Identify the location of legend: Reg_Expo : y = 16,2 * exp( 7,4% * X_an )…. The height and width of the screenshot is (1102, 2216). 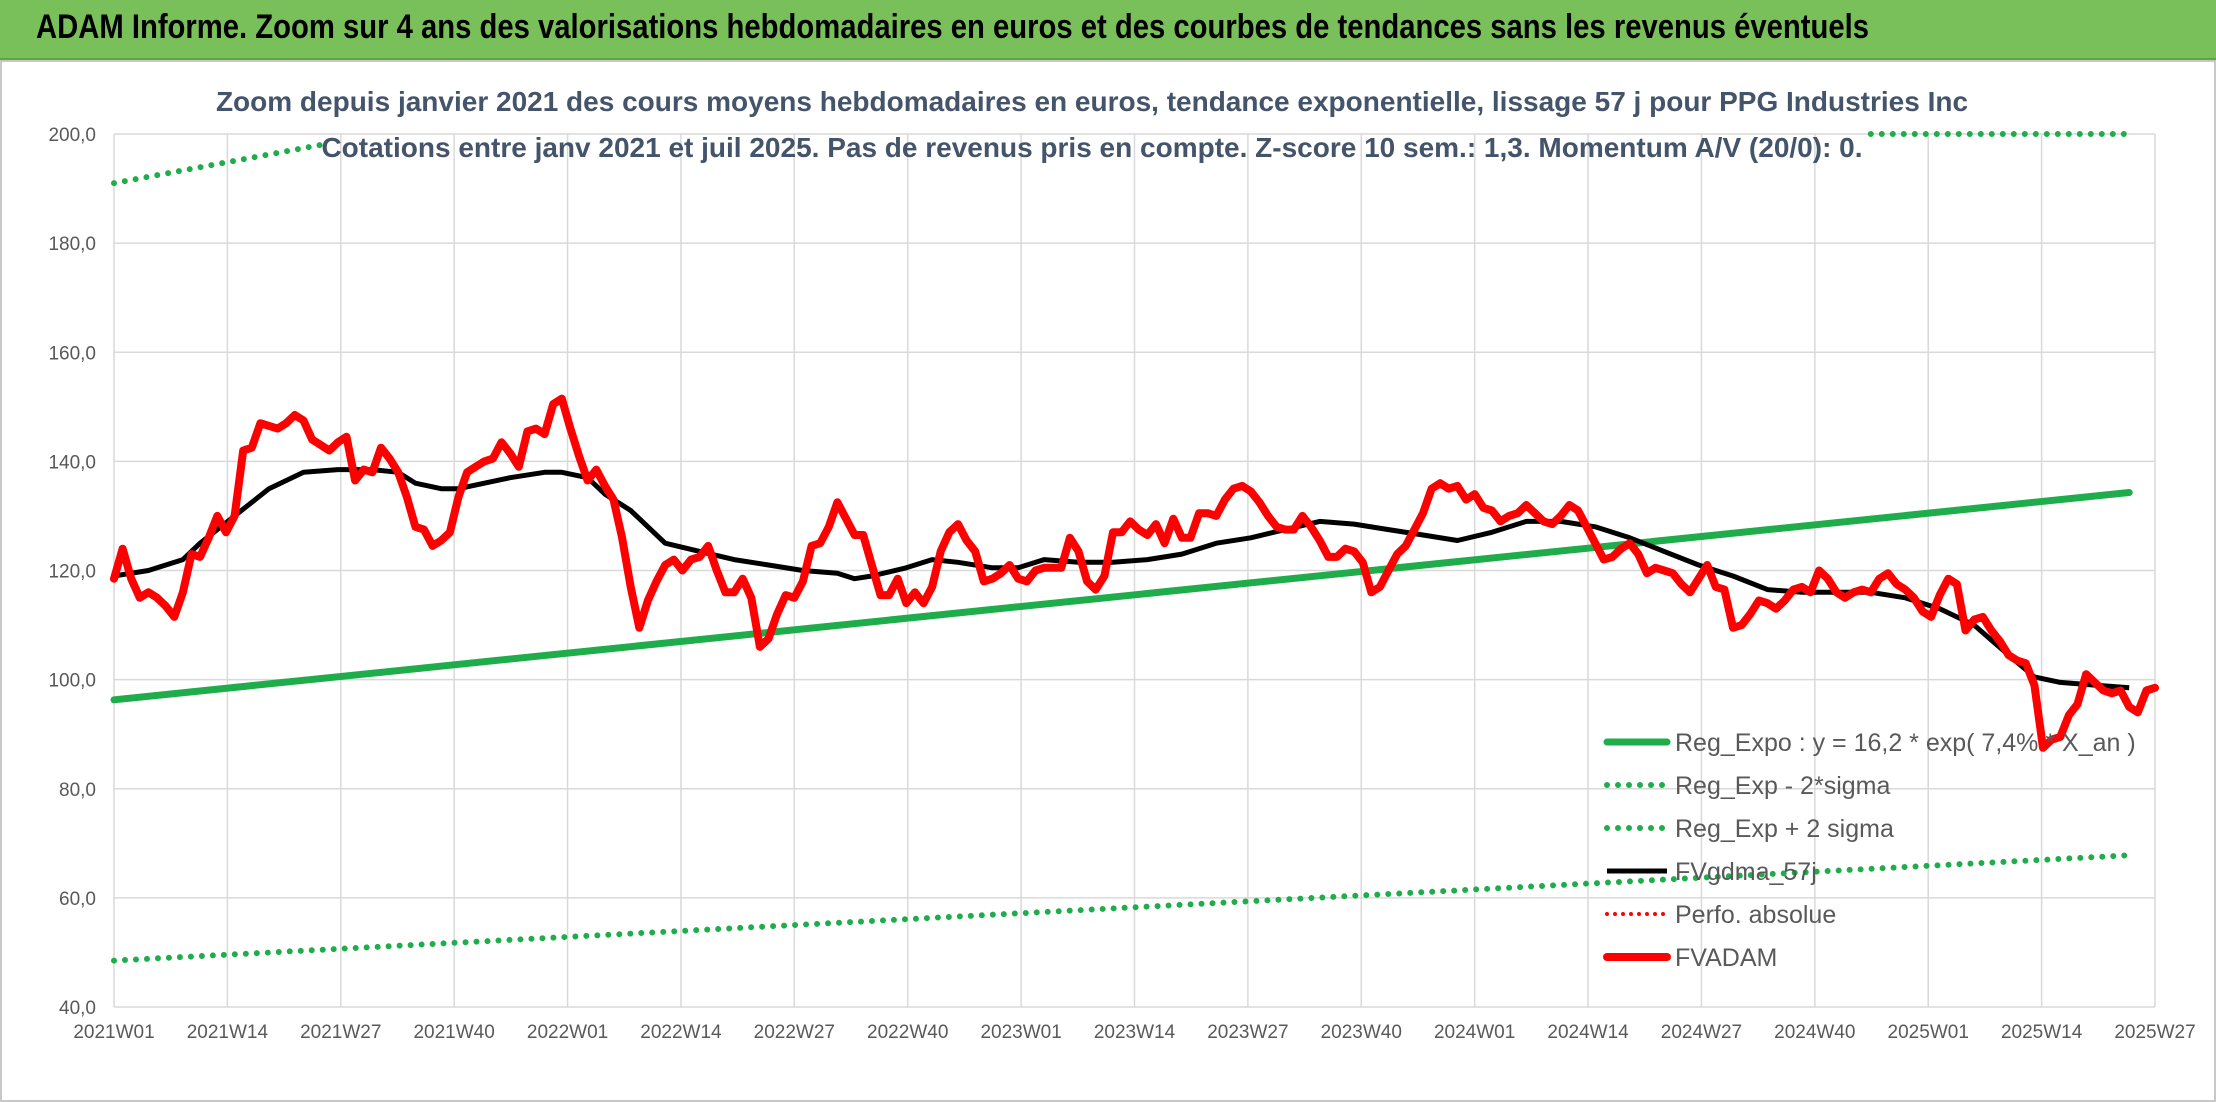
(1869, 850).